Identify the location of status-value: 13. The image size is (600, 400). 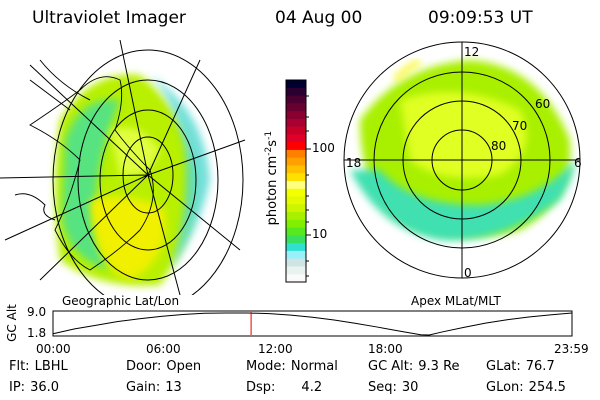
(173, 387).